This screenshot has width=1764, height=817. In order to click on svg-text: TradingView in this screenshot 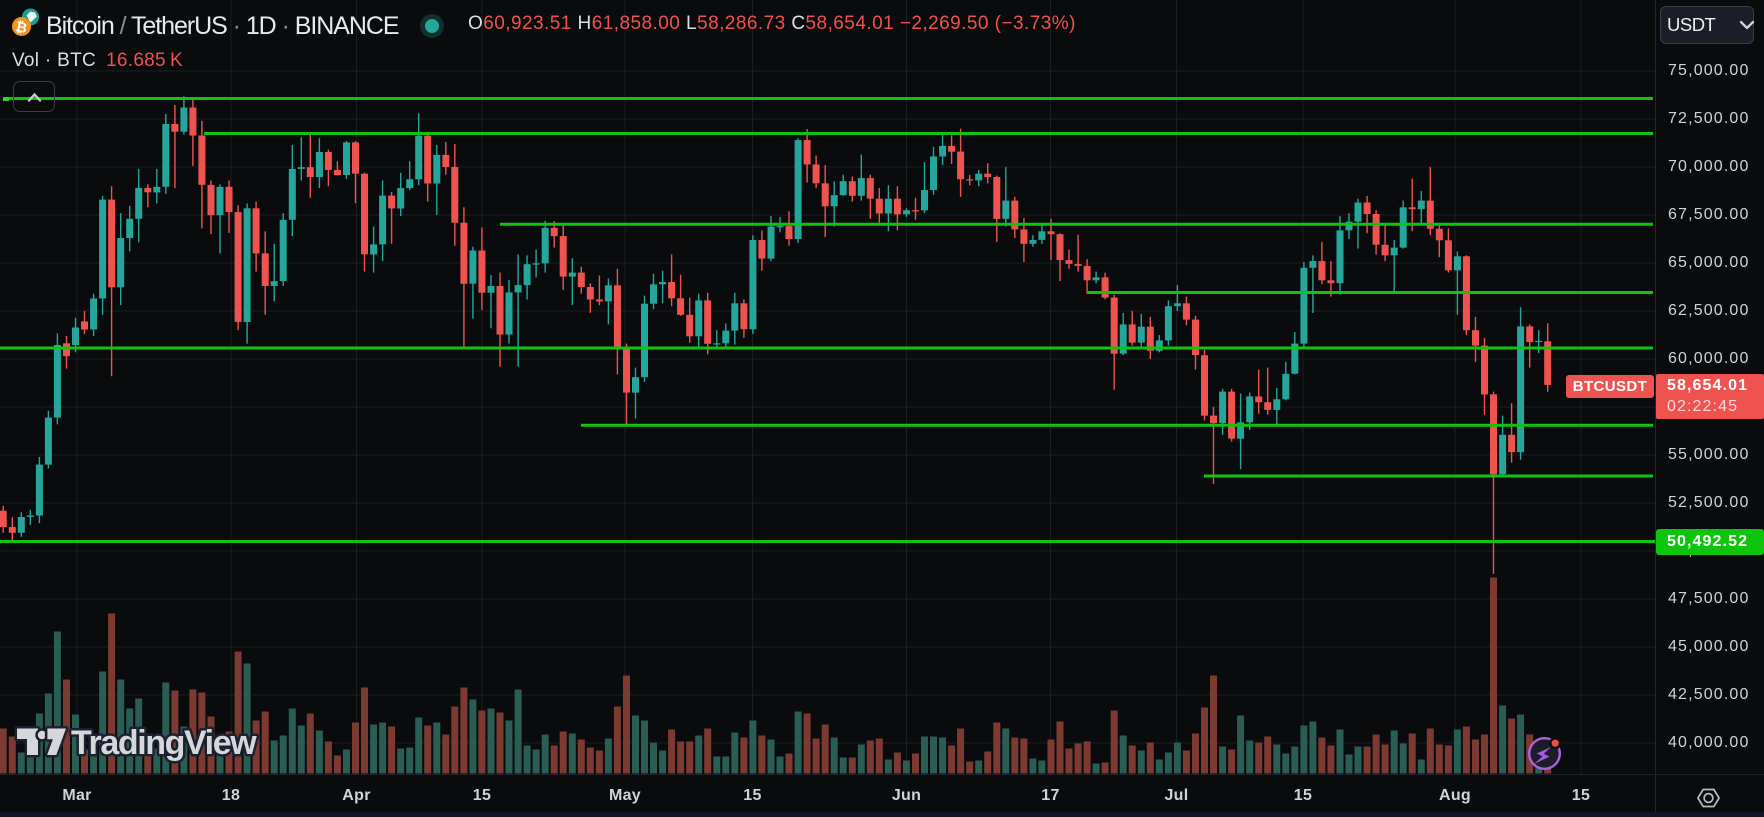, I will do `click(164, 743)`.